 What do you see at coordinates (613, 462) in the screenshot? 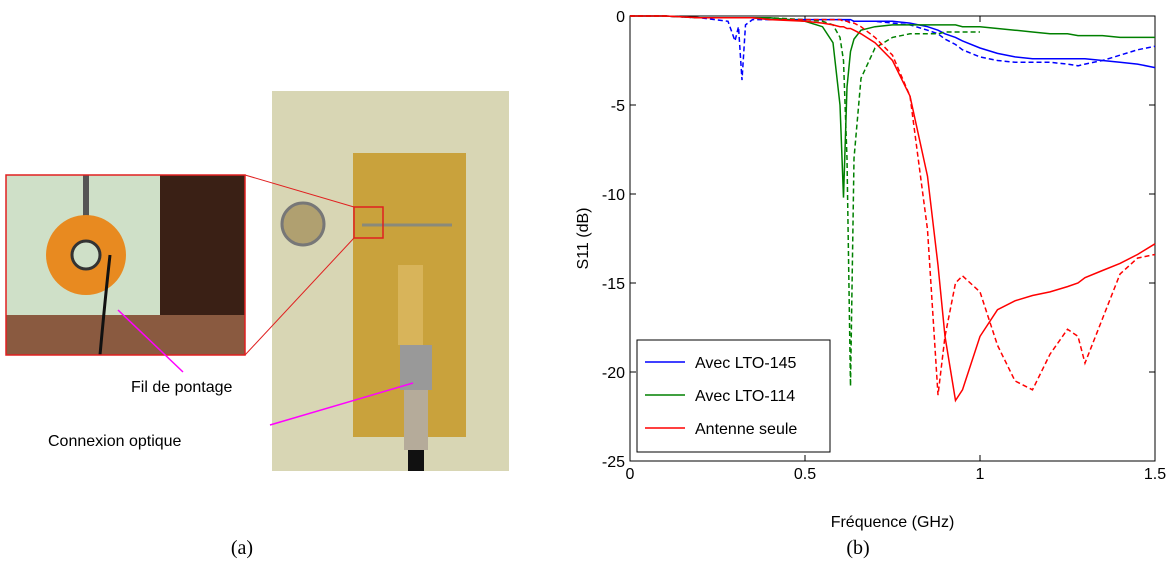
I see `y-tick-label: -25` at bounding box center [613, 462].